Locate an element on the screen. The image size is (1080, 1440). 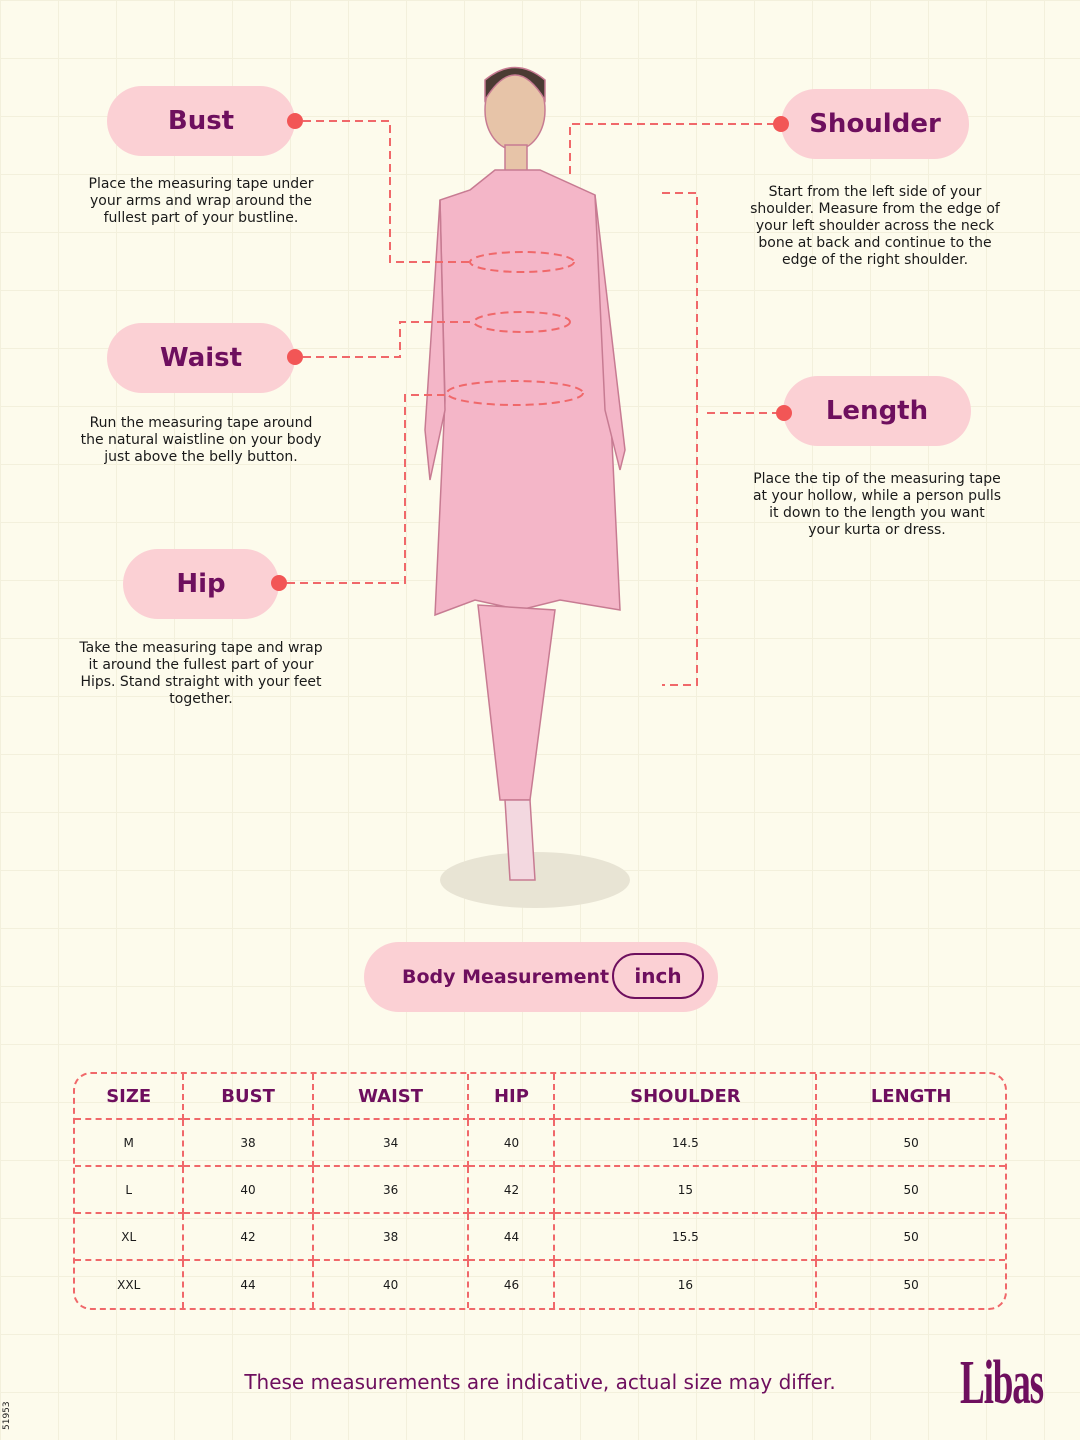
bust-marker-dot is located at coordinates (295, 121).